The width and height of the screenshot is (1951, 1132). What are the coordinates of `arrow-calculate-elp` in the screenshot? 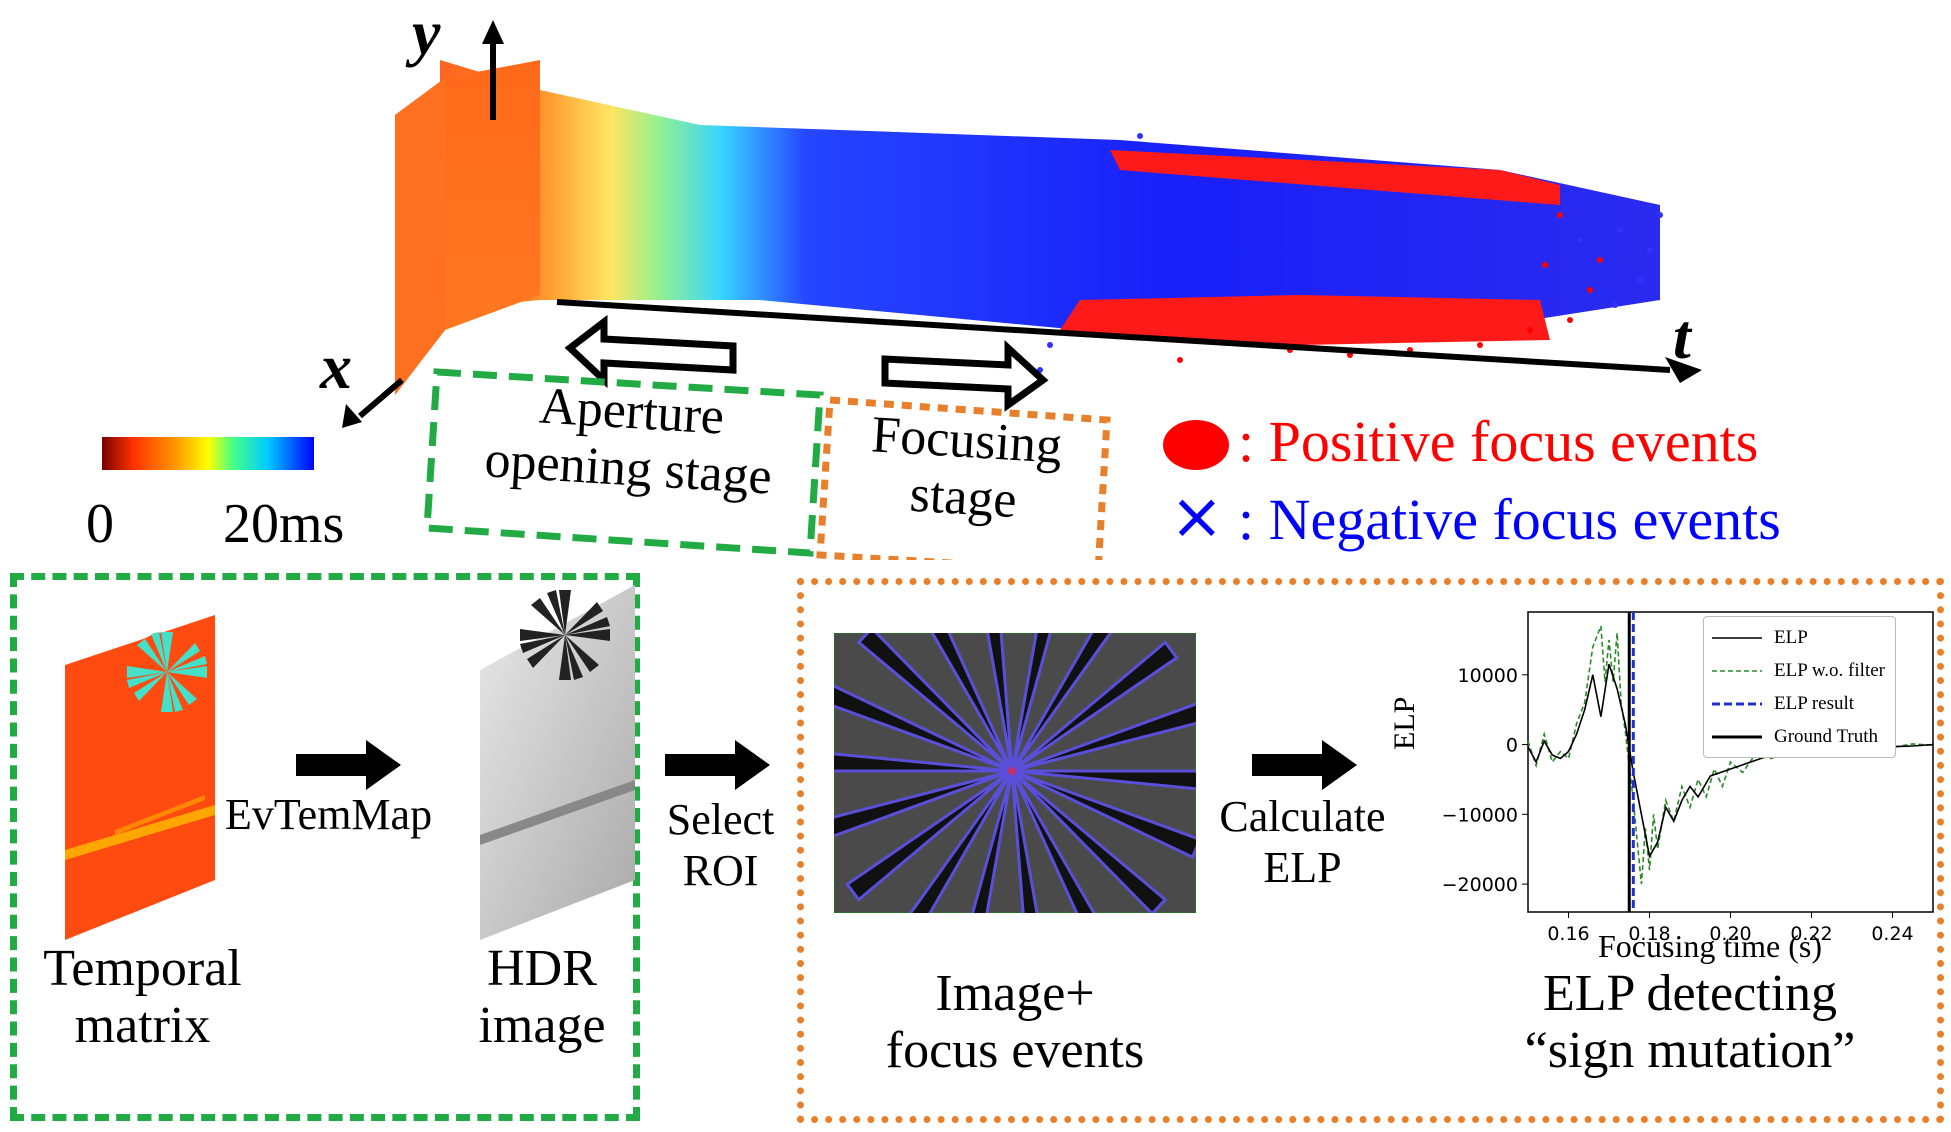 It's located at (1304, 765).